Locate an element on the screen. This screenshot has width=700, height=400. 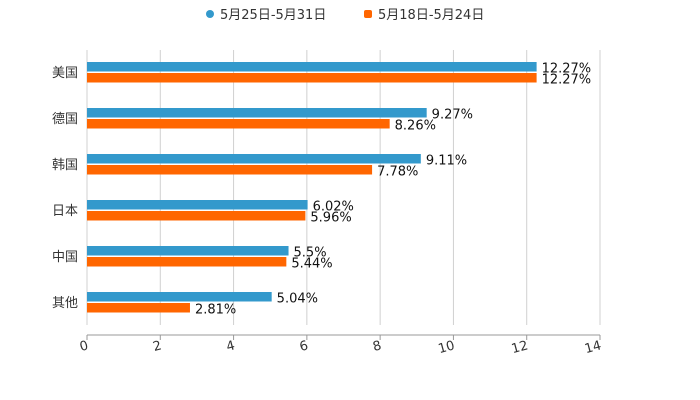
x-tick-label: 4 is located at coordinates (231, 346).